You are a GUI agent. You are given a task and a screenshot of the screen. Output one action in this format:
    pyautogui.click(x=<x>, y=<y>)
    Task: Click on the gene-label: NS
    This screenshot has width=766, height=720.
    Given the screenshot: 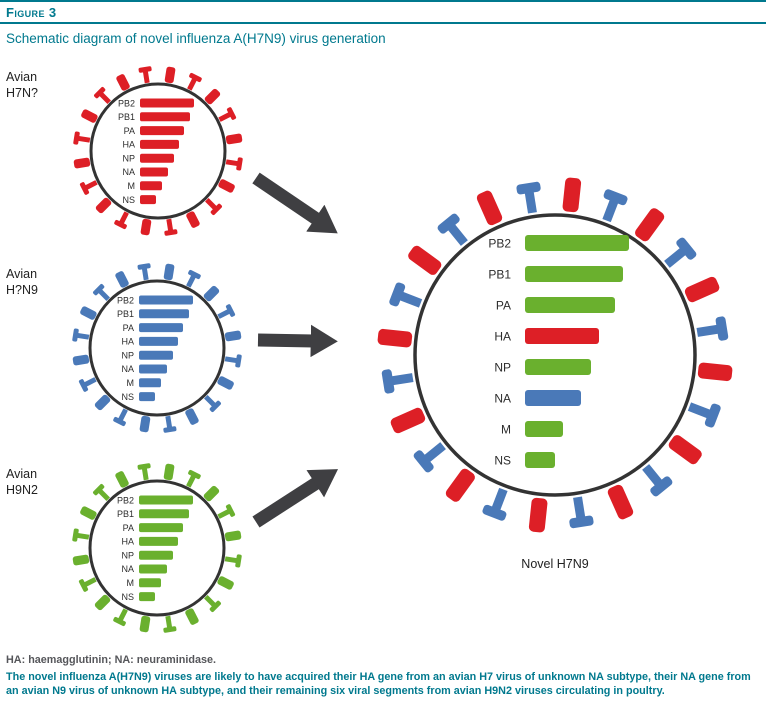 What is the action you would take?
    pyautogui.click(x=127, y=397)
    